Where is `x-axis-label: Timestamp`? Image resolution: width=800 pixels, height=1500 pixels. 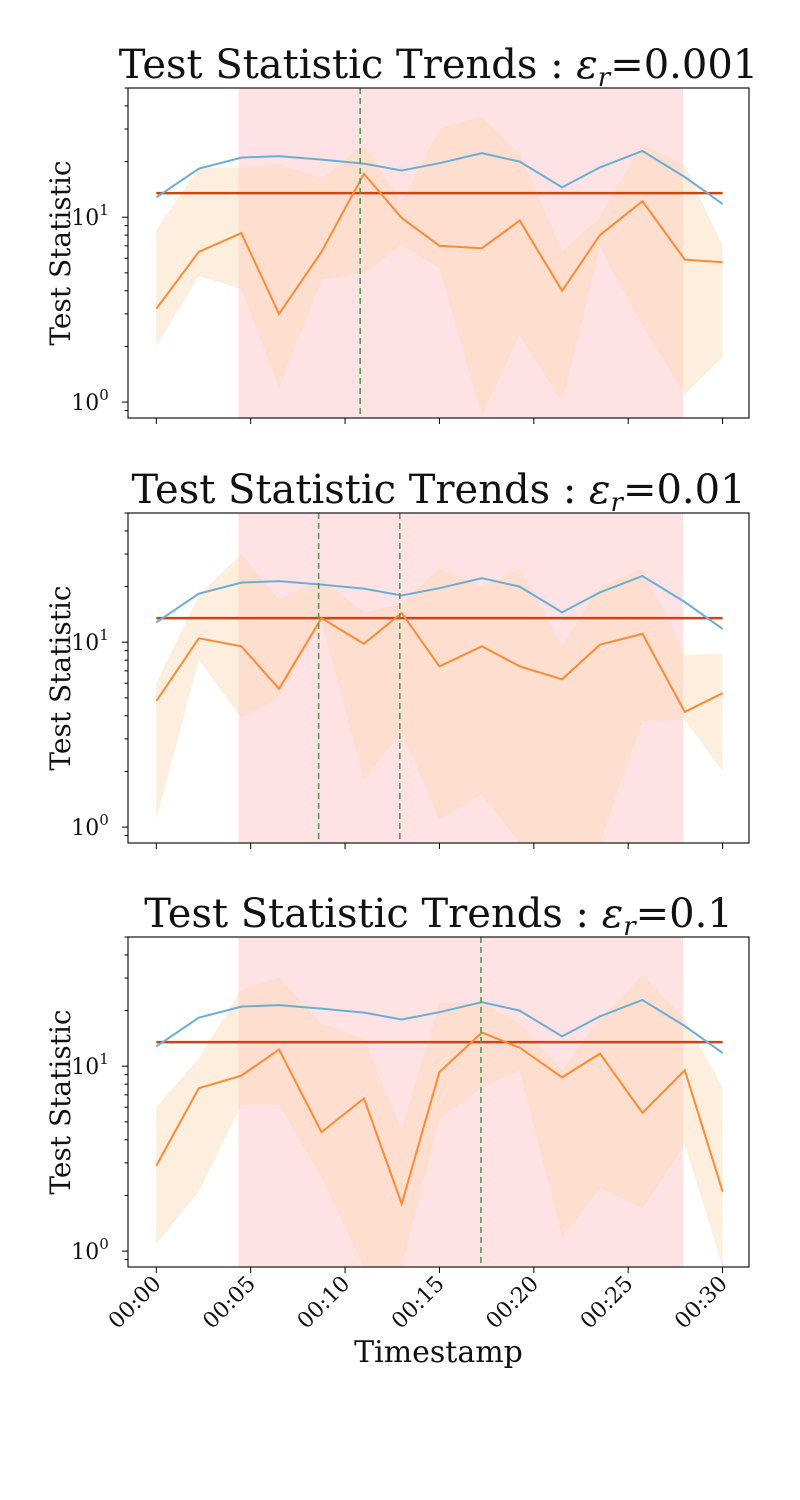
x-axis-label: Timestamp is located at coordinates (438, 1352).